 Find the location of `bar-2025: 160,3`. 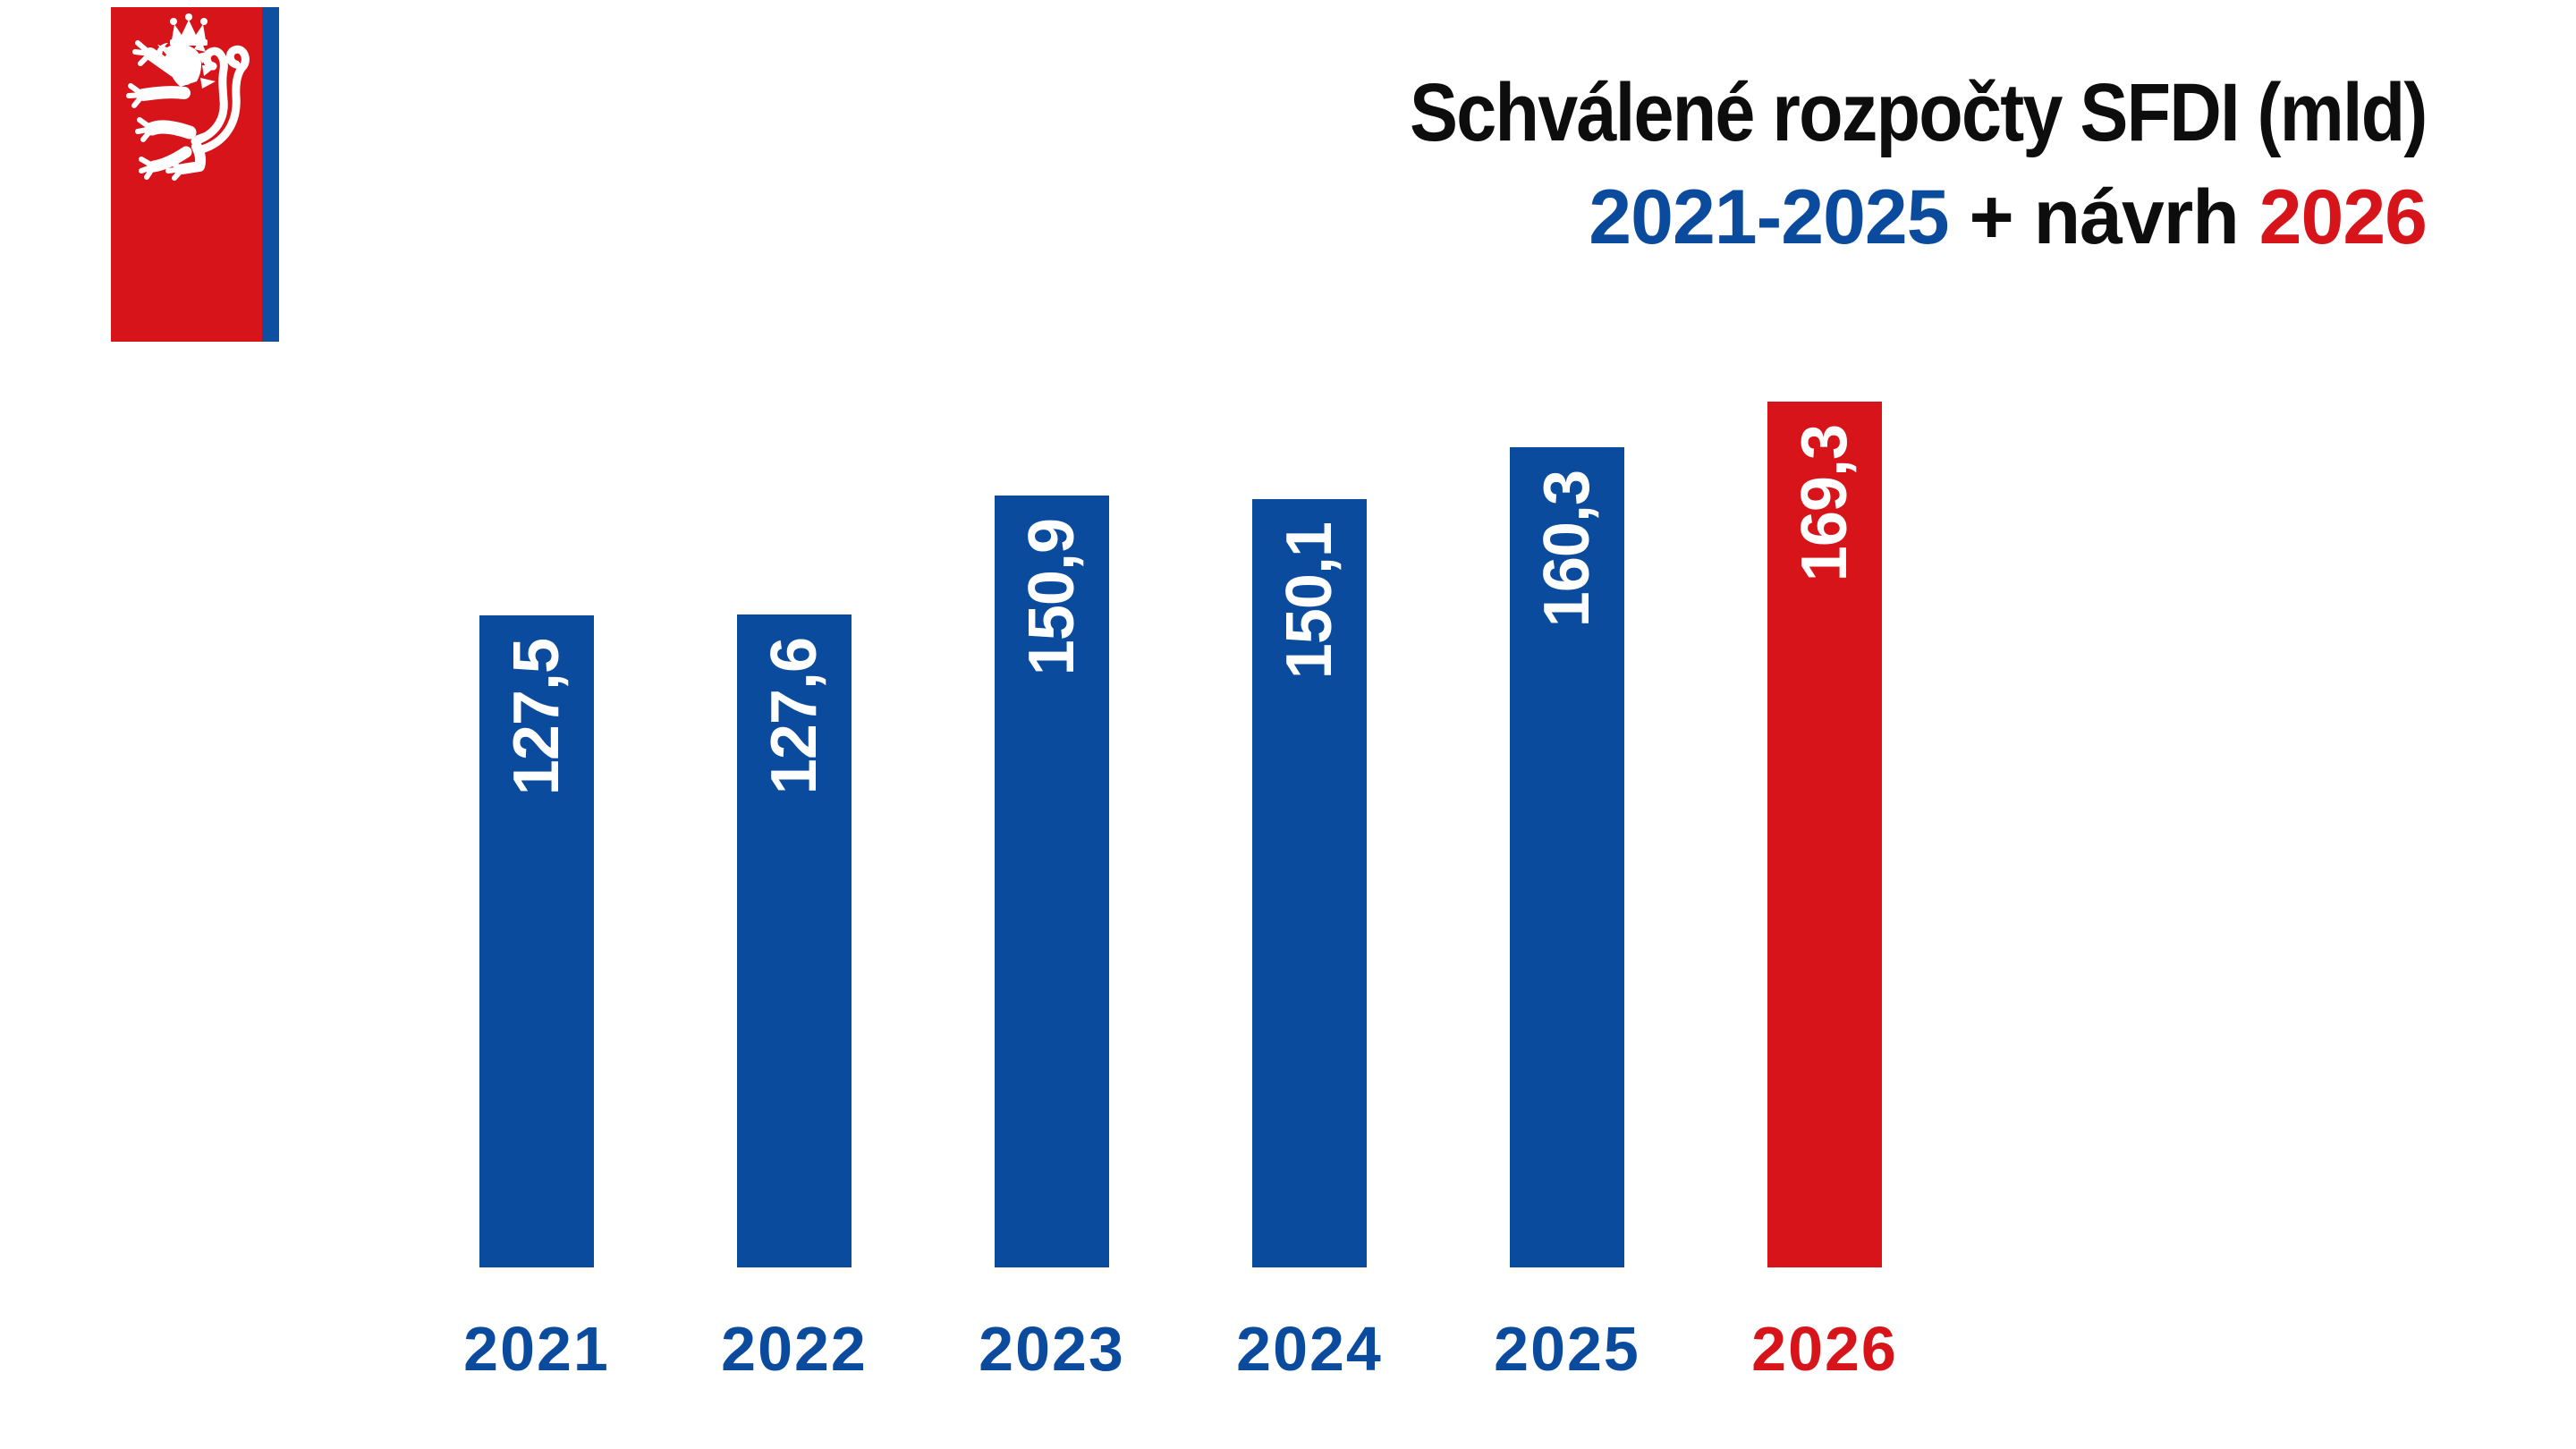

bar-2025: 160,3 is located at coordinates (1567, 857).